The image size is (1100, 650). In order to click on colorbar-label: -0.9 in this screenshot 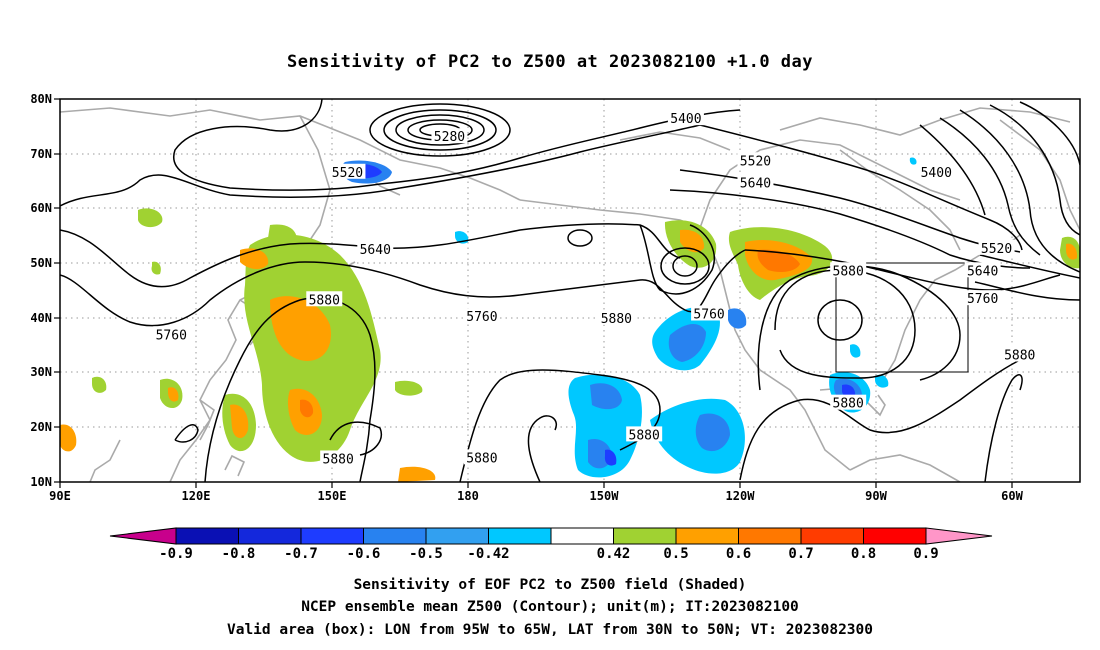, I will do `click(176, 554)`.